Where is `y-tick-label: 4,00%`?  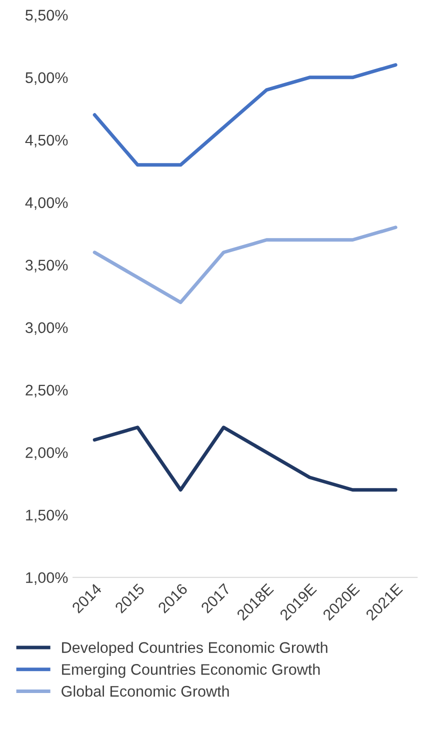 y-tick-label: 4,00% is located at coordinates (46, 203).